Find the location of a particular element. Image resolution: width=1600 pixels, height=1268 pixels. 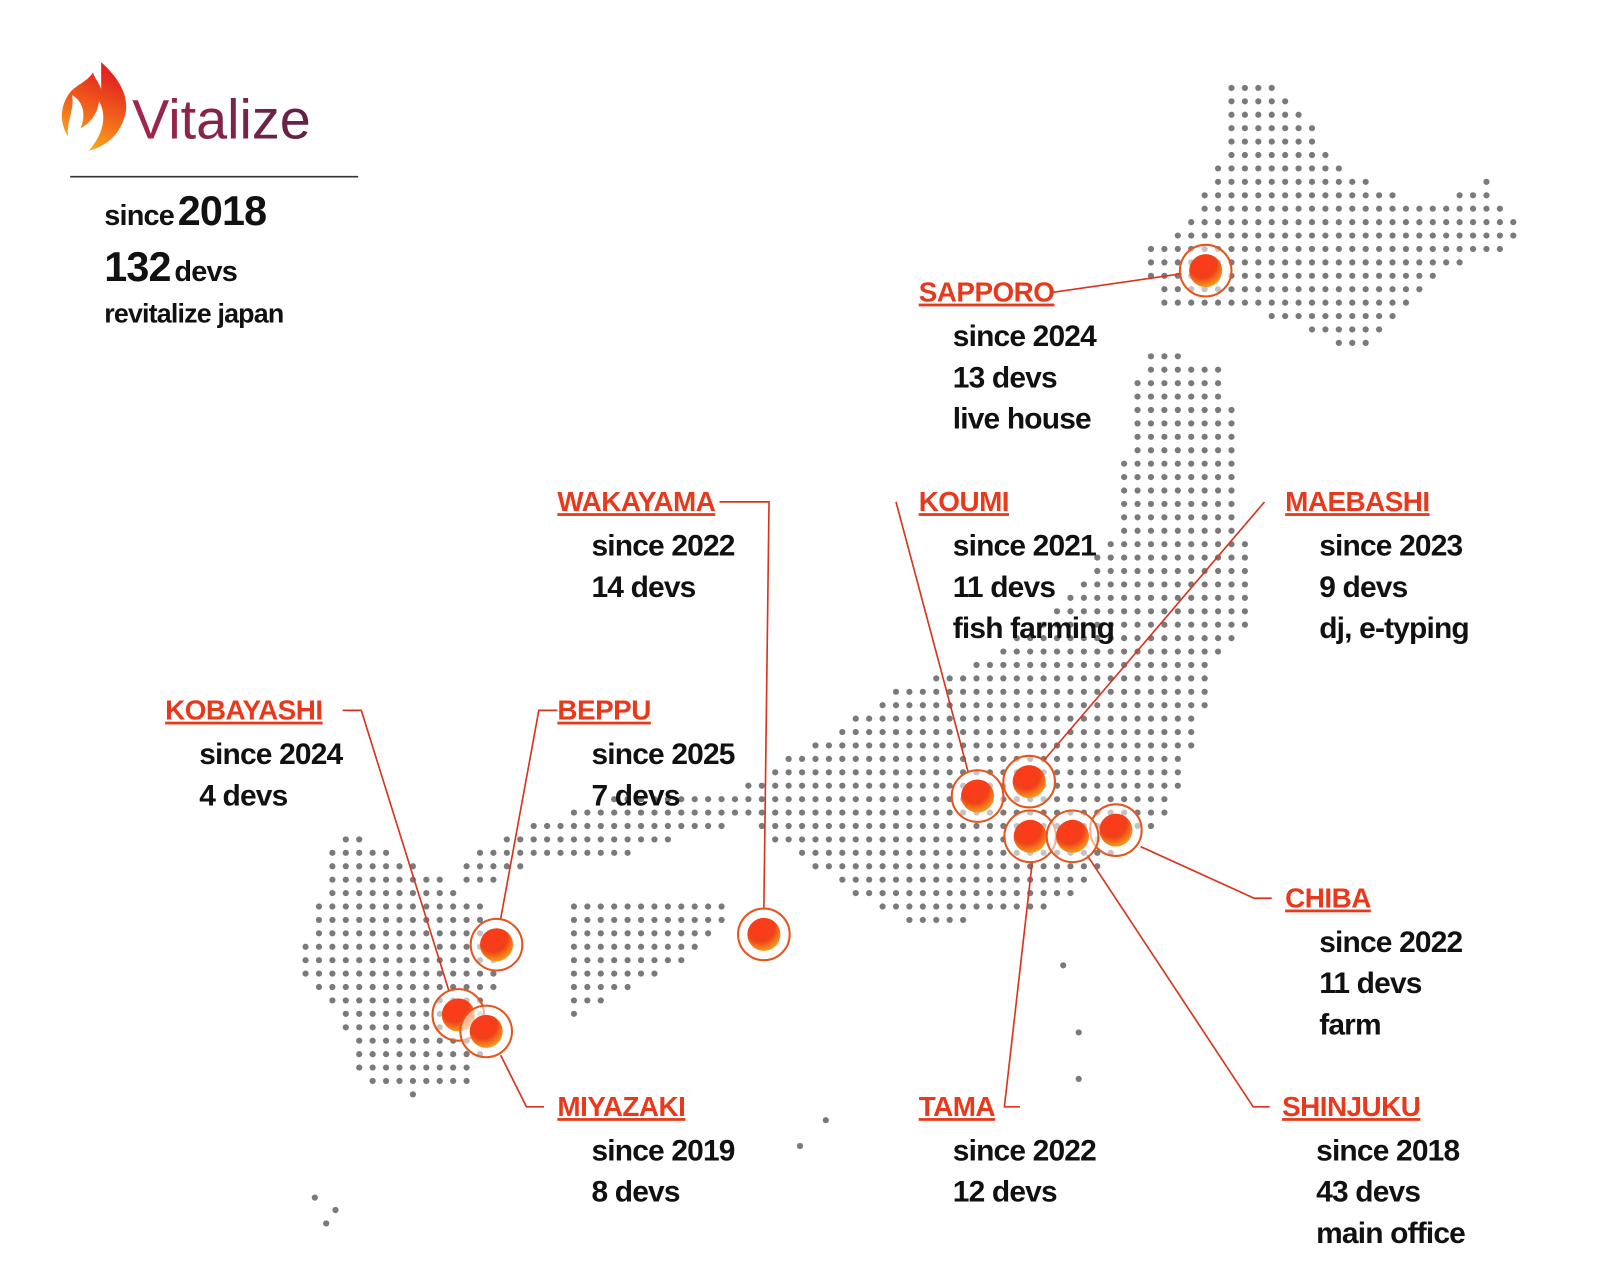

location-detail: since 2024 is located at coordinates (1025, 336).